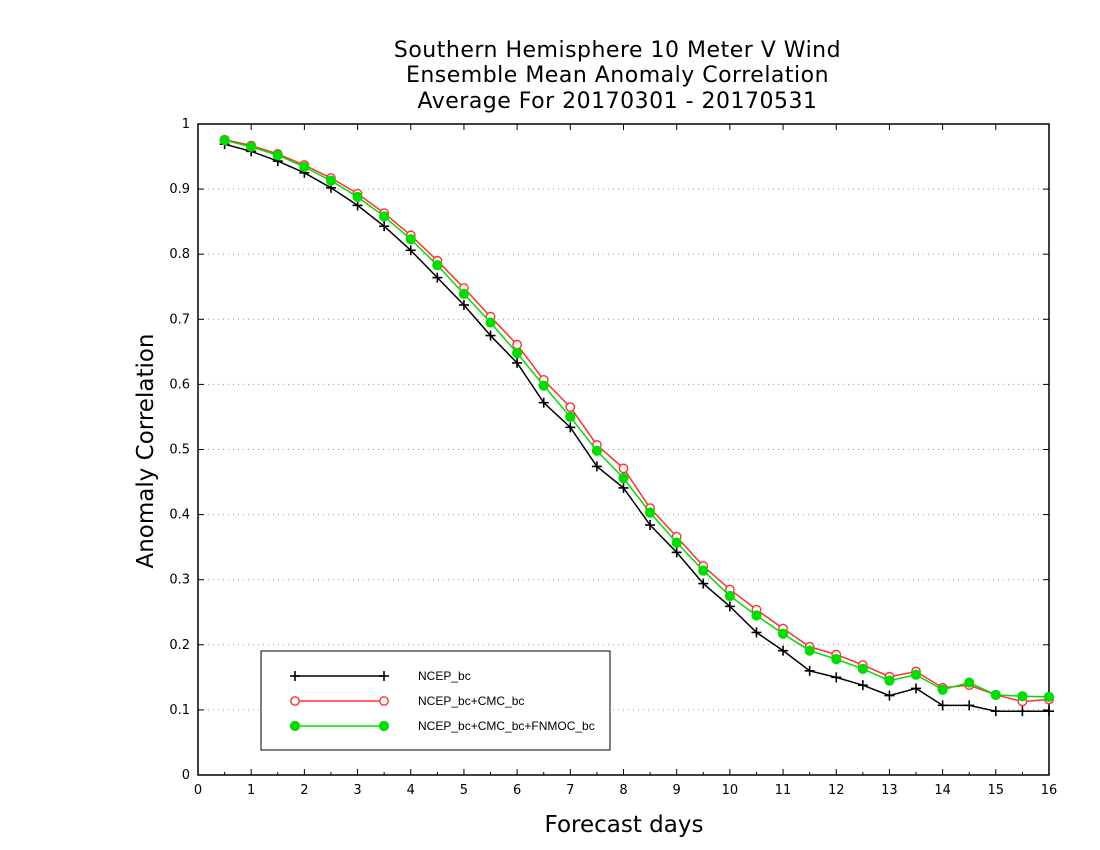  I want to click on x-tick-label: 13, so click(889, 790).